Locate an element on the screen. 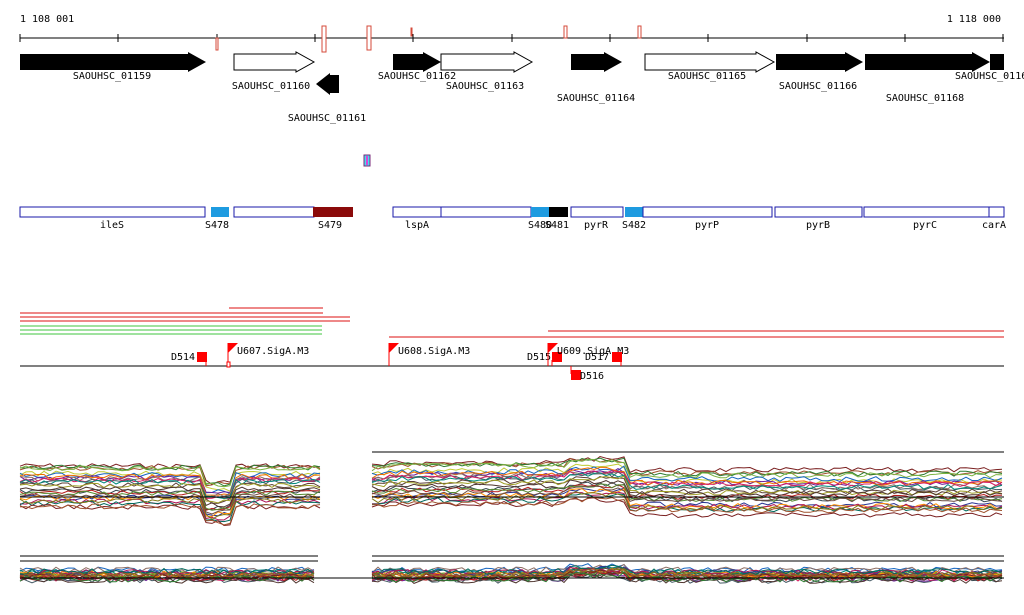 This screenshot has width=1024, height=615. feature-label: D517 is located at coordinates (597, 357).